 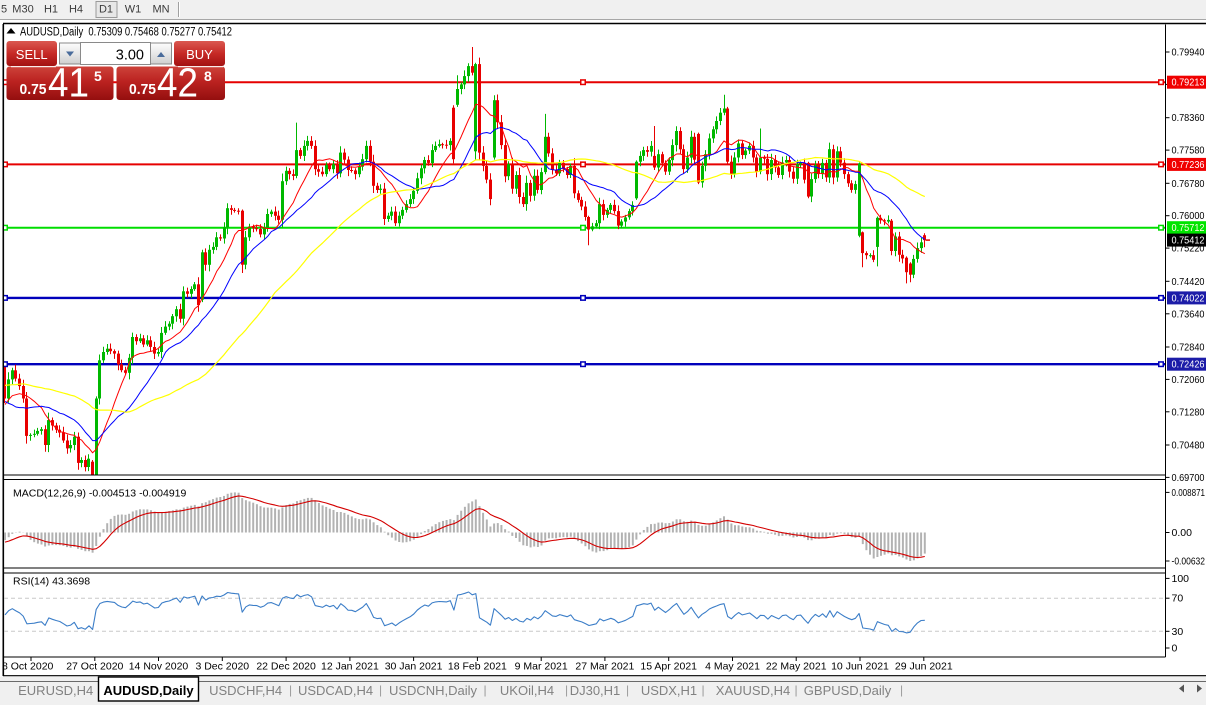 I want to click on svg-text: MN, so click(x=160, y=10).